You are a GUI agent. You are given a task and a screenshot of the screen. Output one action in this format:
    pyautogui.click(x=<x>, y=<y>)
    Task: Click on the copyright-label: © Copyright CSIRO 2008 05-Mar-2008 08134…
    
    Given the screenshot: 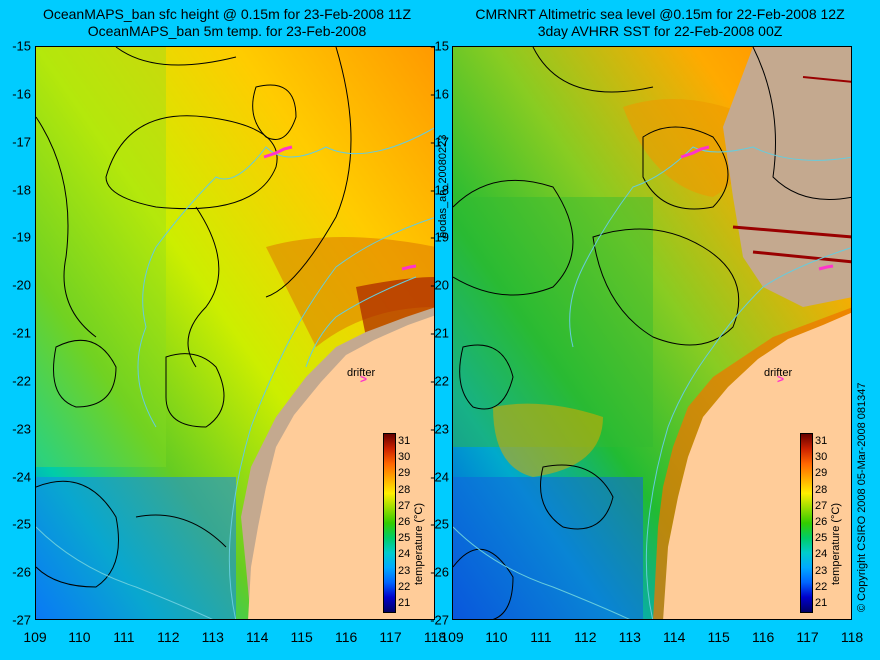 What is the action you would take?
    pyautogui.click(x=862, y=497)
    